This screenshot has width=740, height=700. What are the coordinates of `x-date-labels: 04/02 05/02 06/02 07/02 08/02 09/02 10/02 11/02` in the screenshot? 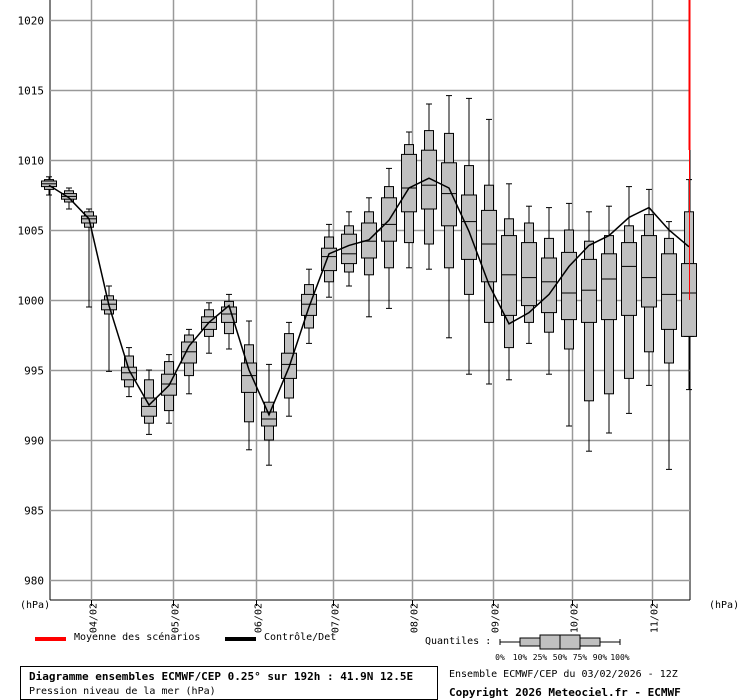 It's located at (375, 618).